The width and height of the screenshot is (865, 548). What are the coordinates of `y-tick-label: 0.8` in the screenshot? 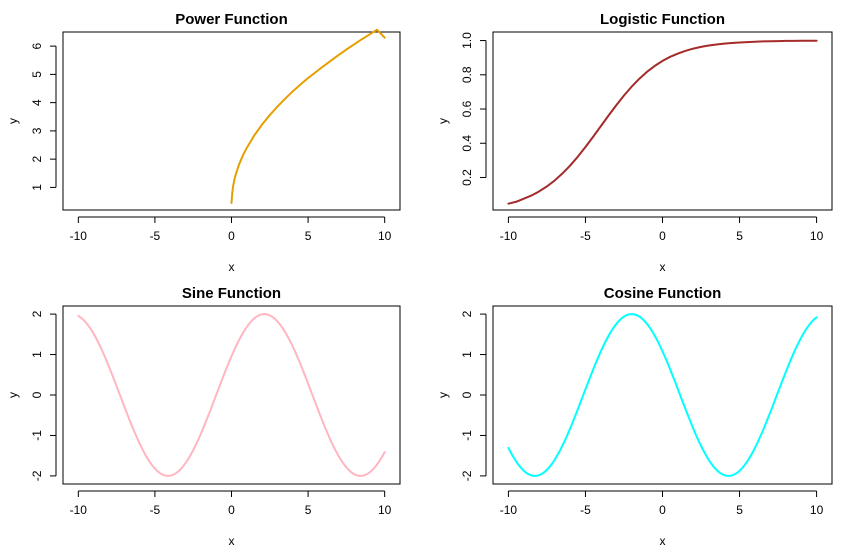 It's located at (467, 74).